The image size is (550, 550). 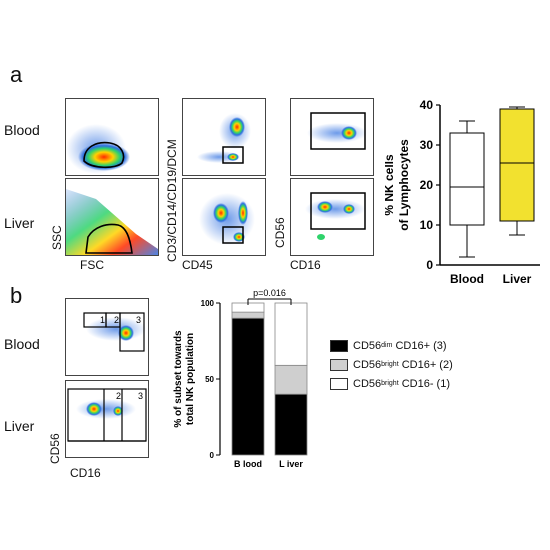 What do you see at coordinates (172, 200) in the screenshot?
I see `axis-label-lineage: CD3/CD14/CD19/DCM` at bounding box center [172, 200].